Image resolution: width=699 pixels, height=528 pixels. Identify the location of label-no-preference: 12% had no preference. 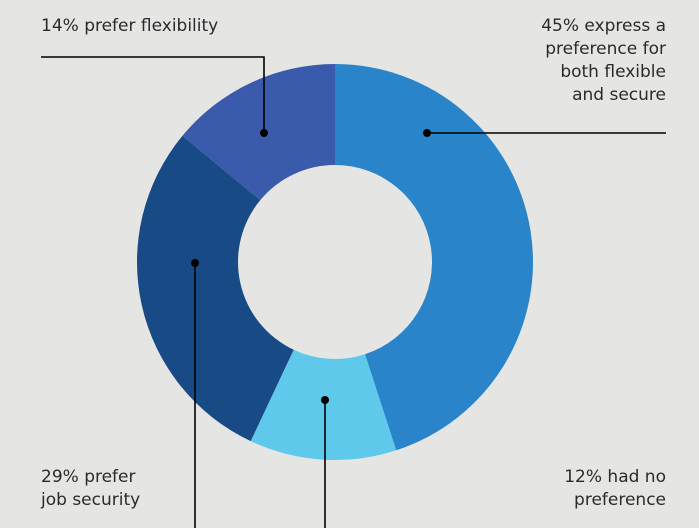
(615, 488).